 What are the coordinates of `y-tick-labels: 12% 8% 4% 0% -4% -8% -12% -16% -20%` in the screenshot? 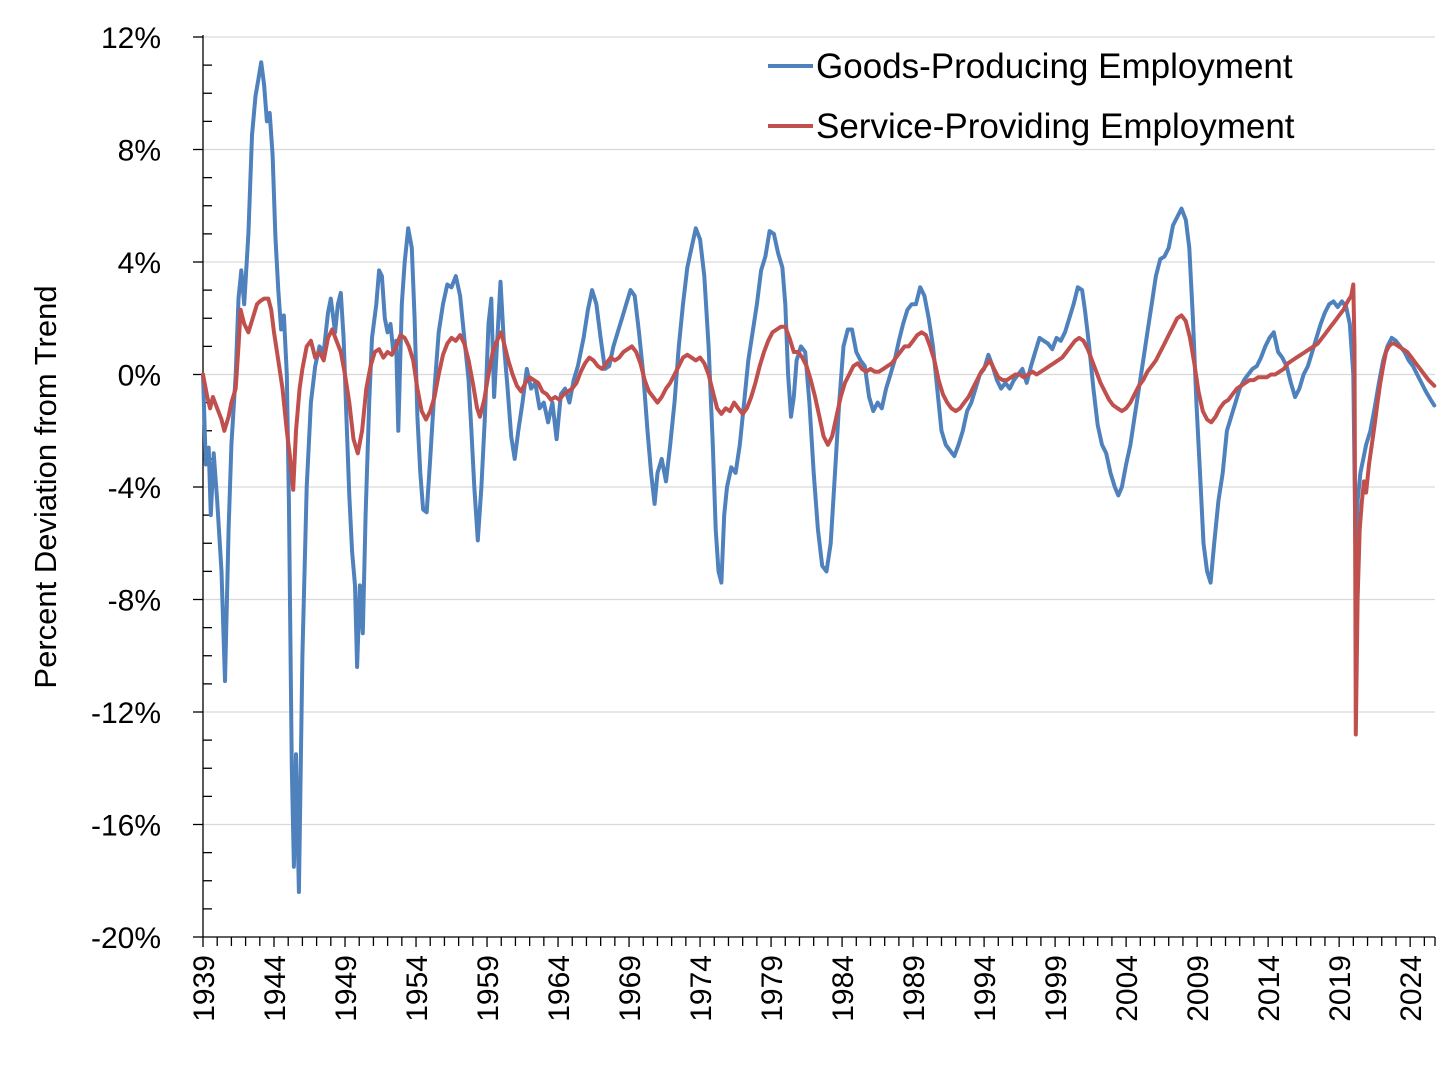 It's located at (126, 488).